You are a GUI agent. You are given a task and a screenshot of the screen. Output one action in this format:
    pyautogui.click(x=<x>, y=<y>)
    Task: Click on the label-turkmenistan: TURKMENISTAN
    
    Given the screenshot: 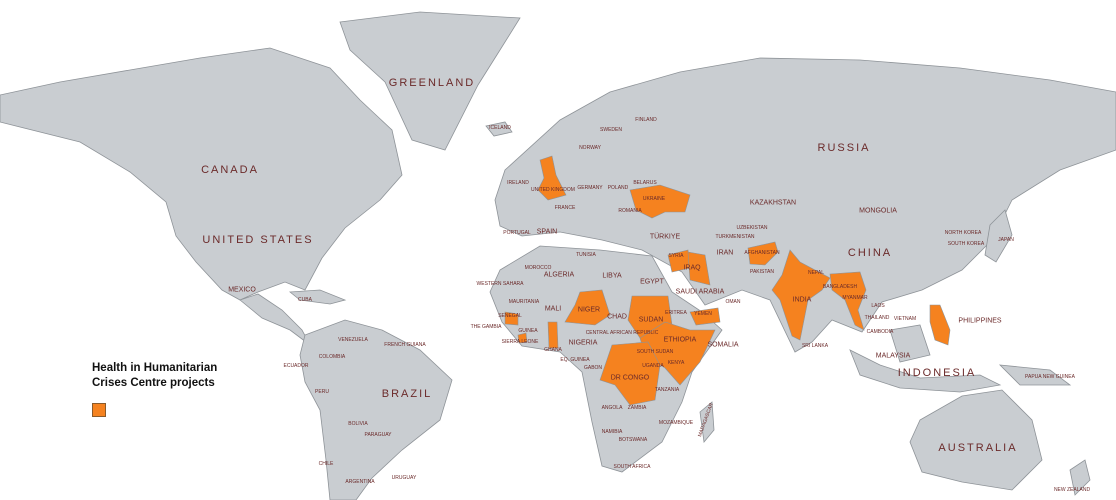 What is the action you would take?
    pyautogui.click(x=735, y=237)
    